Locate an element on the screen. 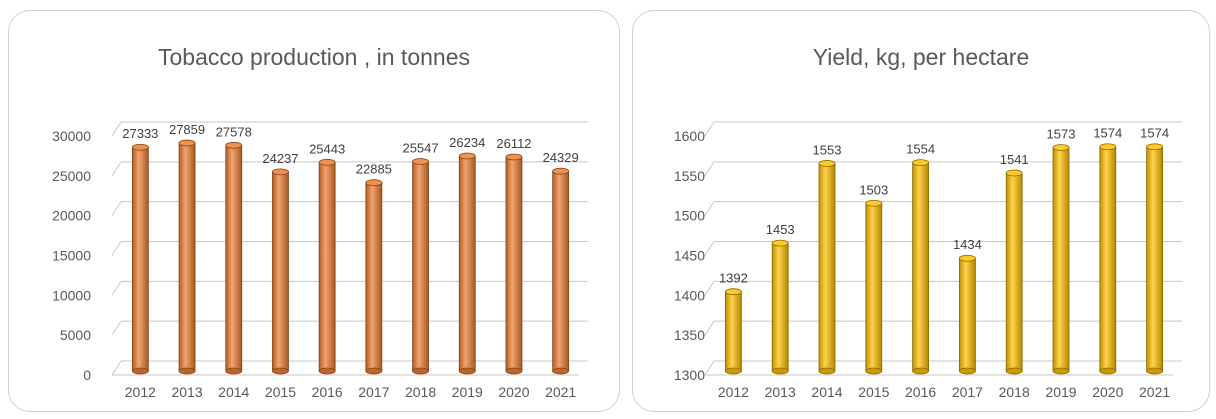  data-label: 1554 is located at coordinates (920, 149).